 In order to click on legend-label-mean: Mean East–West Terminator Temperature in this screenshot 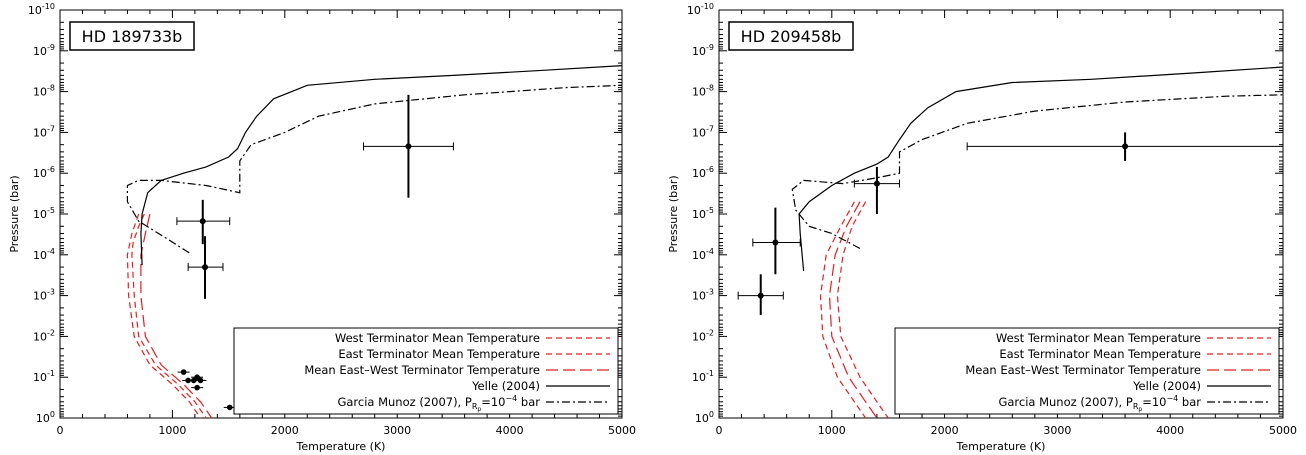, I will do `click(422, 370)`.